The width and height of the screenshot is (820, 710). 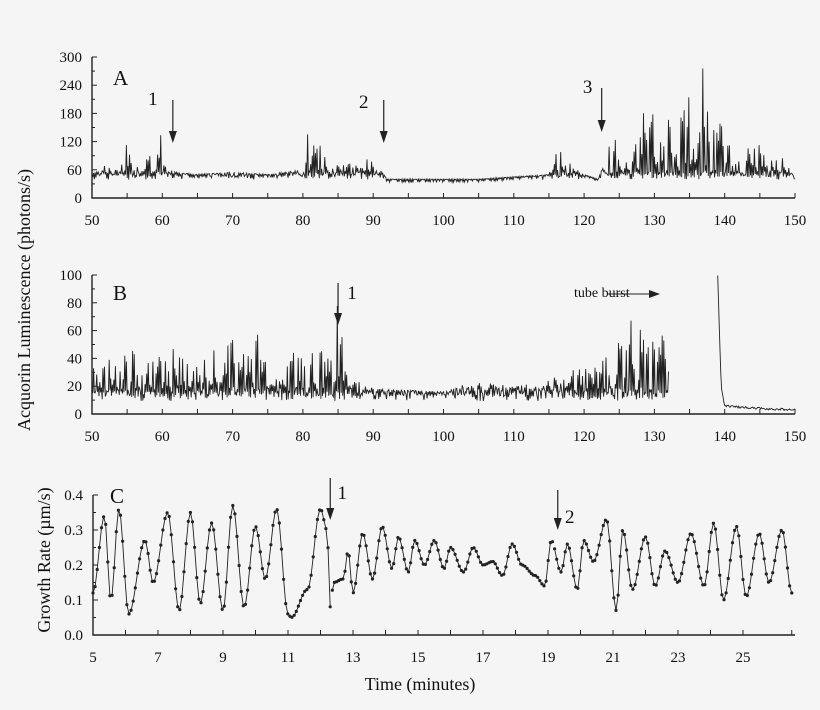 What do you see at coordinates (654, 221) in the screenshot?
I see `xtick-label: 130` at bounding box center [654, 221].